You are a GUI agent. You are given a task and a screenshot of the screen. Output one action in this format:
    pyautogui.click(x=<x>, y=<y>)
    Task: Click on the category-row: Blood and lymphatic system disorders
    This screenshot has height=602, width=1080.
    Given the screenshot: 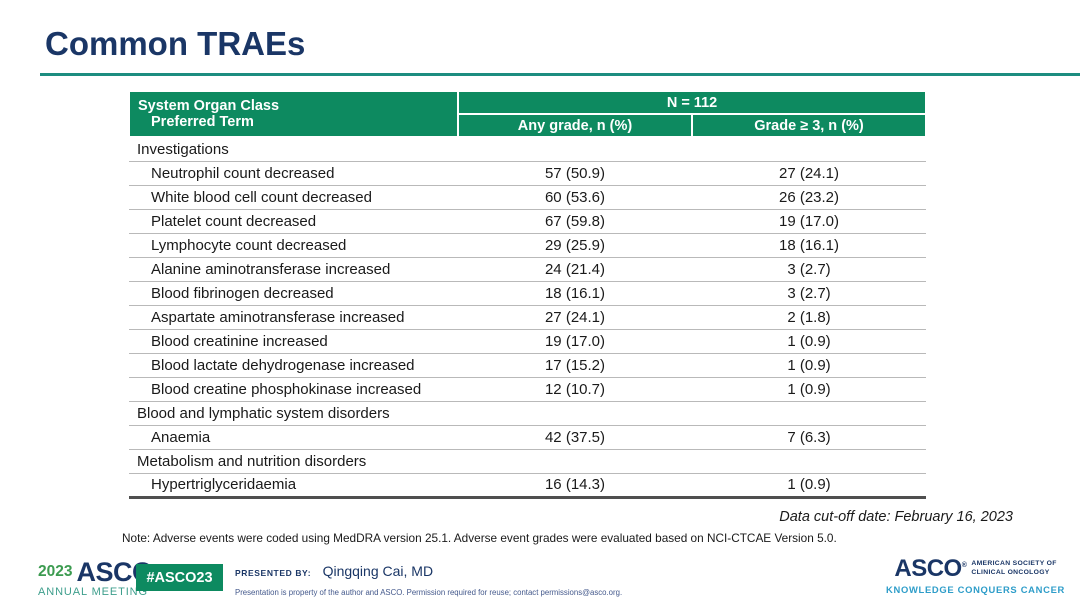 What is the action you would take?
    pyautogui.click(x=528, y=413)
    